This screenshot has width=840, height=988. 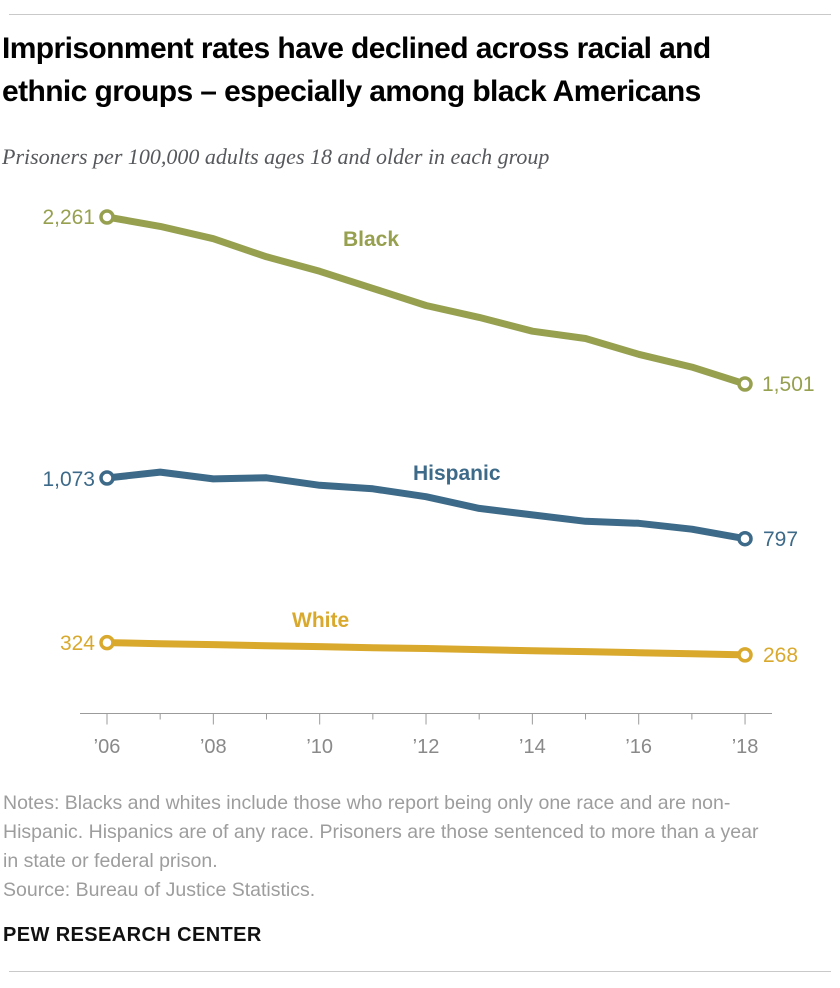 I want to click on value-label-black-end: 1,501, so click(x=788, y=384).